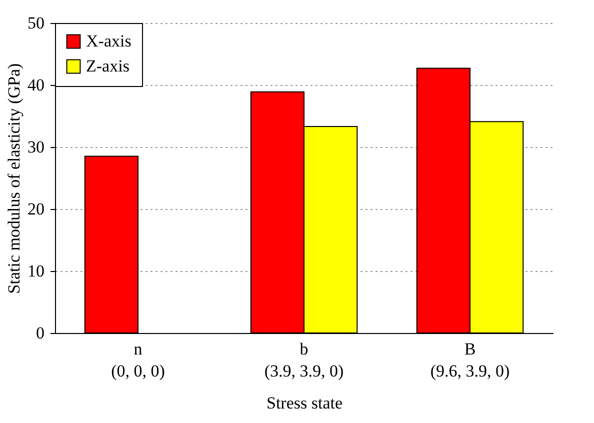 The height and width of the screenshot is (423, 594). I want to click on y-tick-label: 40, so click(36, 85).